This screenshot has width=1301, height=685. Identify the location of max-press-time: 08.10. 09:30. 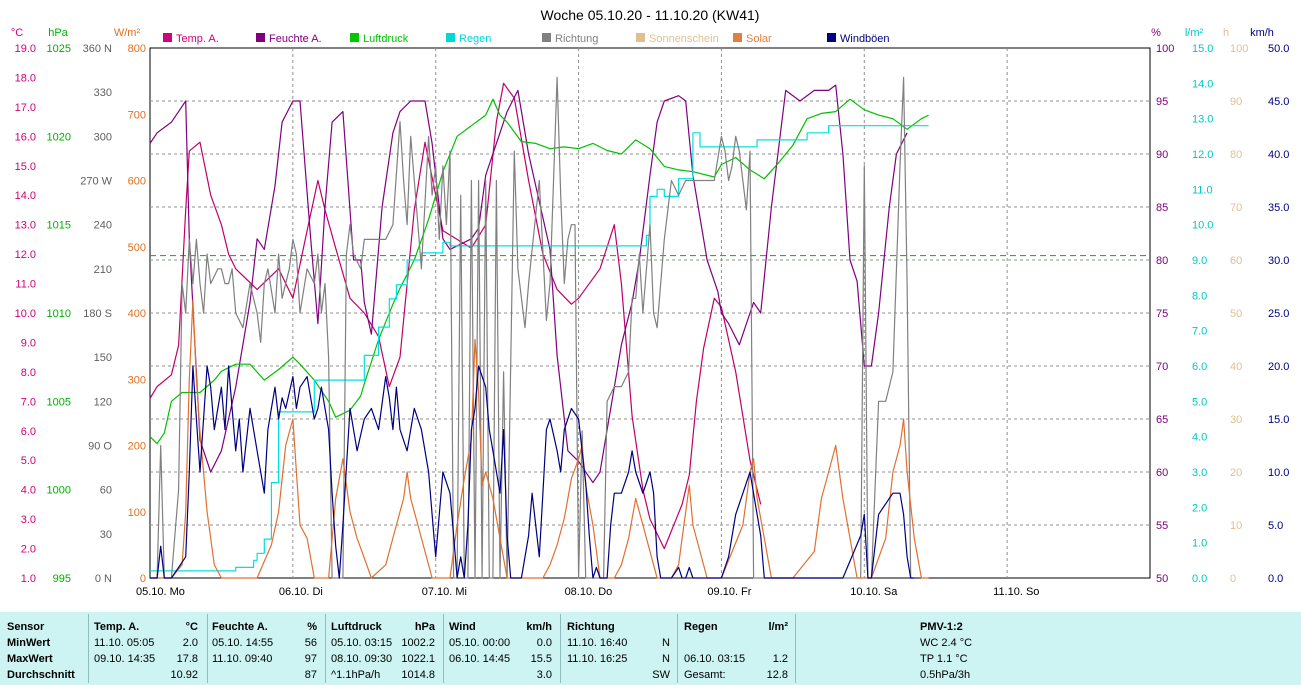
(362, 659).